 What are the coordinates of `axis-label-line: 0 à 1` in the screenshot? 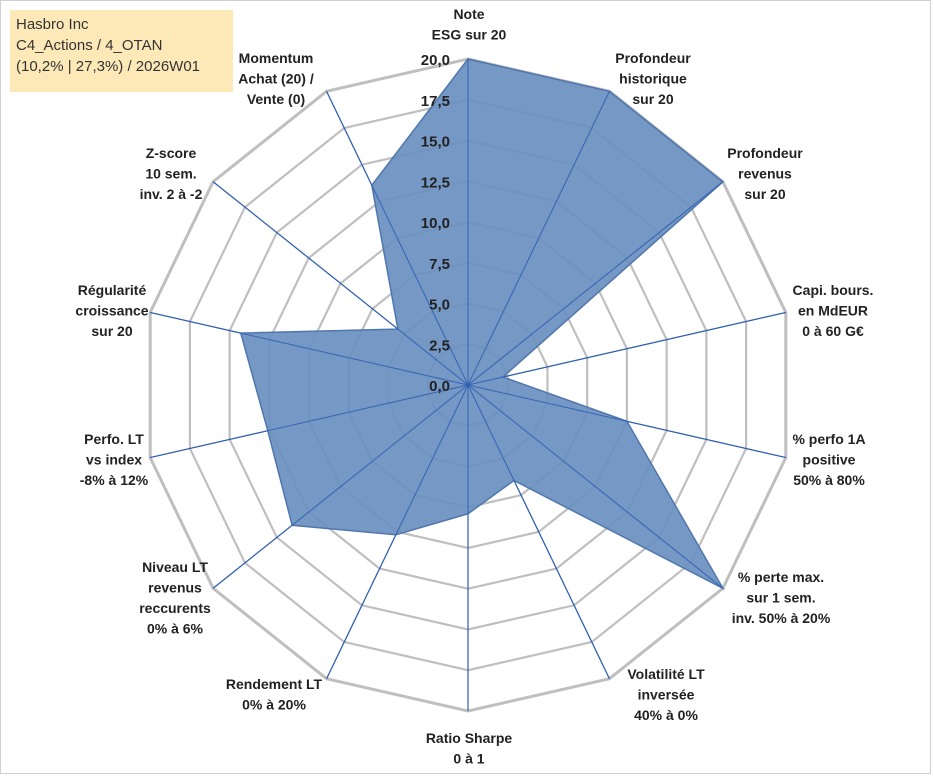 It's located at (468, 759).